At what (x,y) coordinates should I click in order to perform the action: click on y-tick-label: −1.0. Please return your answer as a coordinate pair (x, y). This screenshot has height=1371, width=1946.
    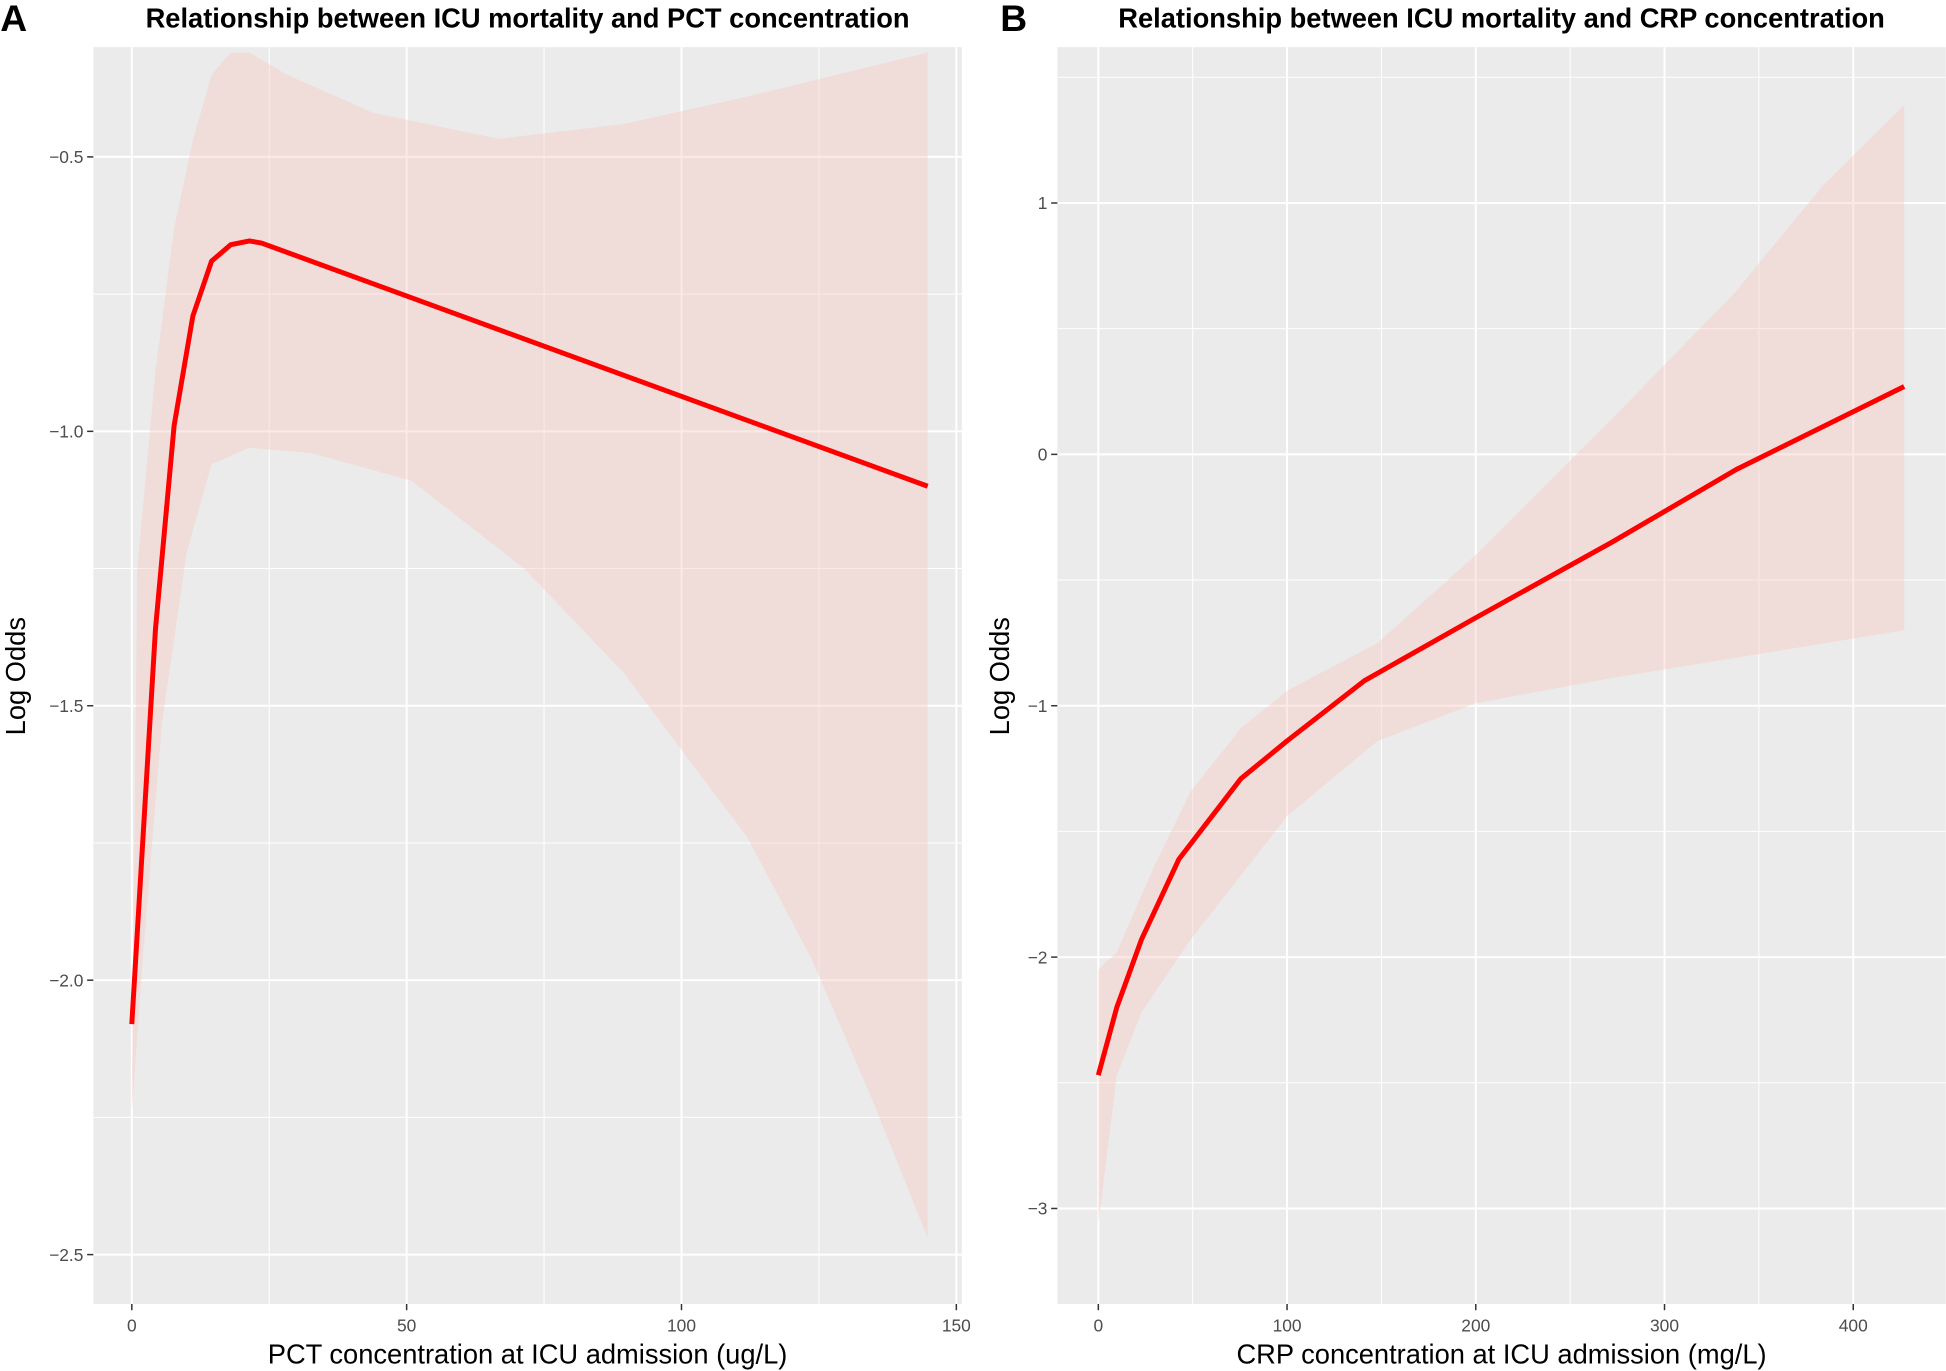
    Looking at the image, I should click on (66, 432).